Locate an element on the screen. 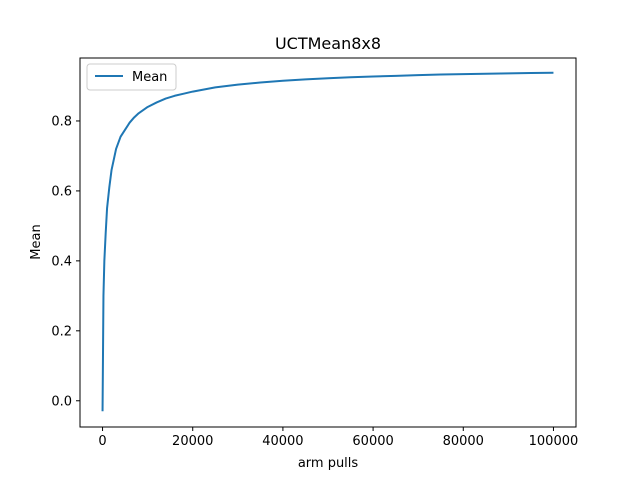 The height and width of the screenshot is (480, 640). legend: Mean is located at coordinates (131, 77).